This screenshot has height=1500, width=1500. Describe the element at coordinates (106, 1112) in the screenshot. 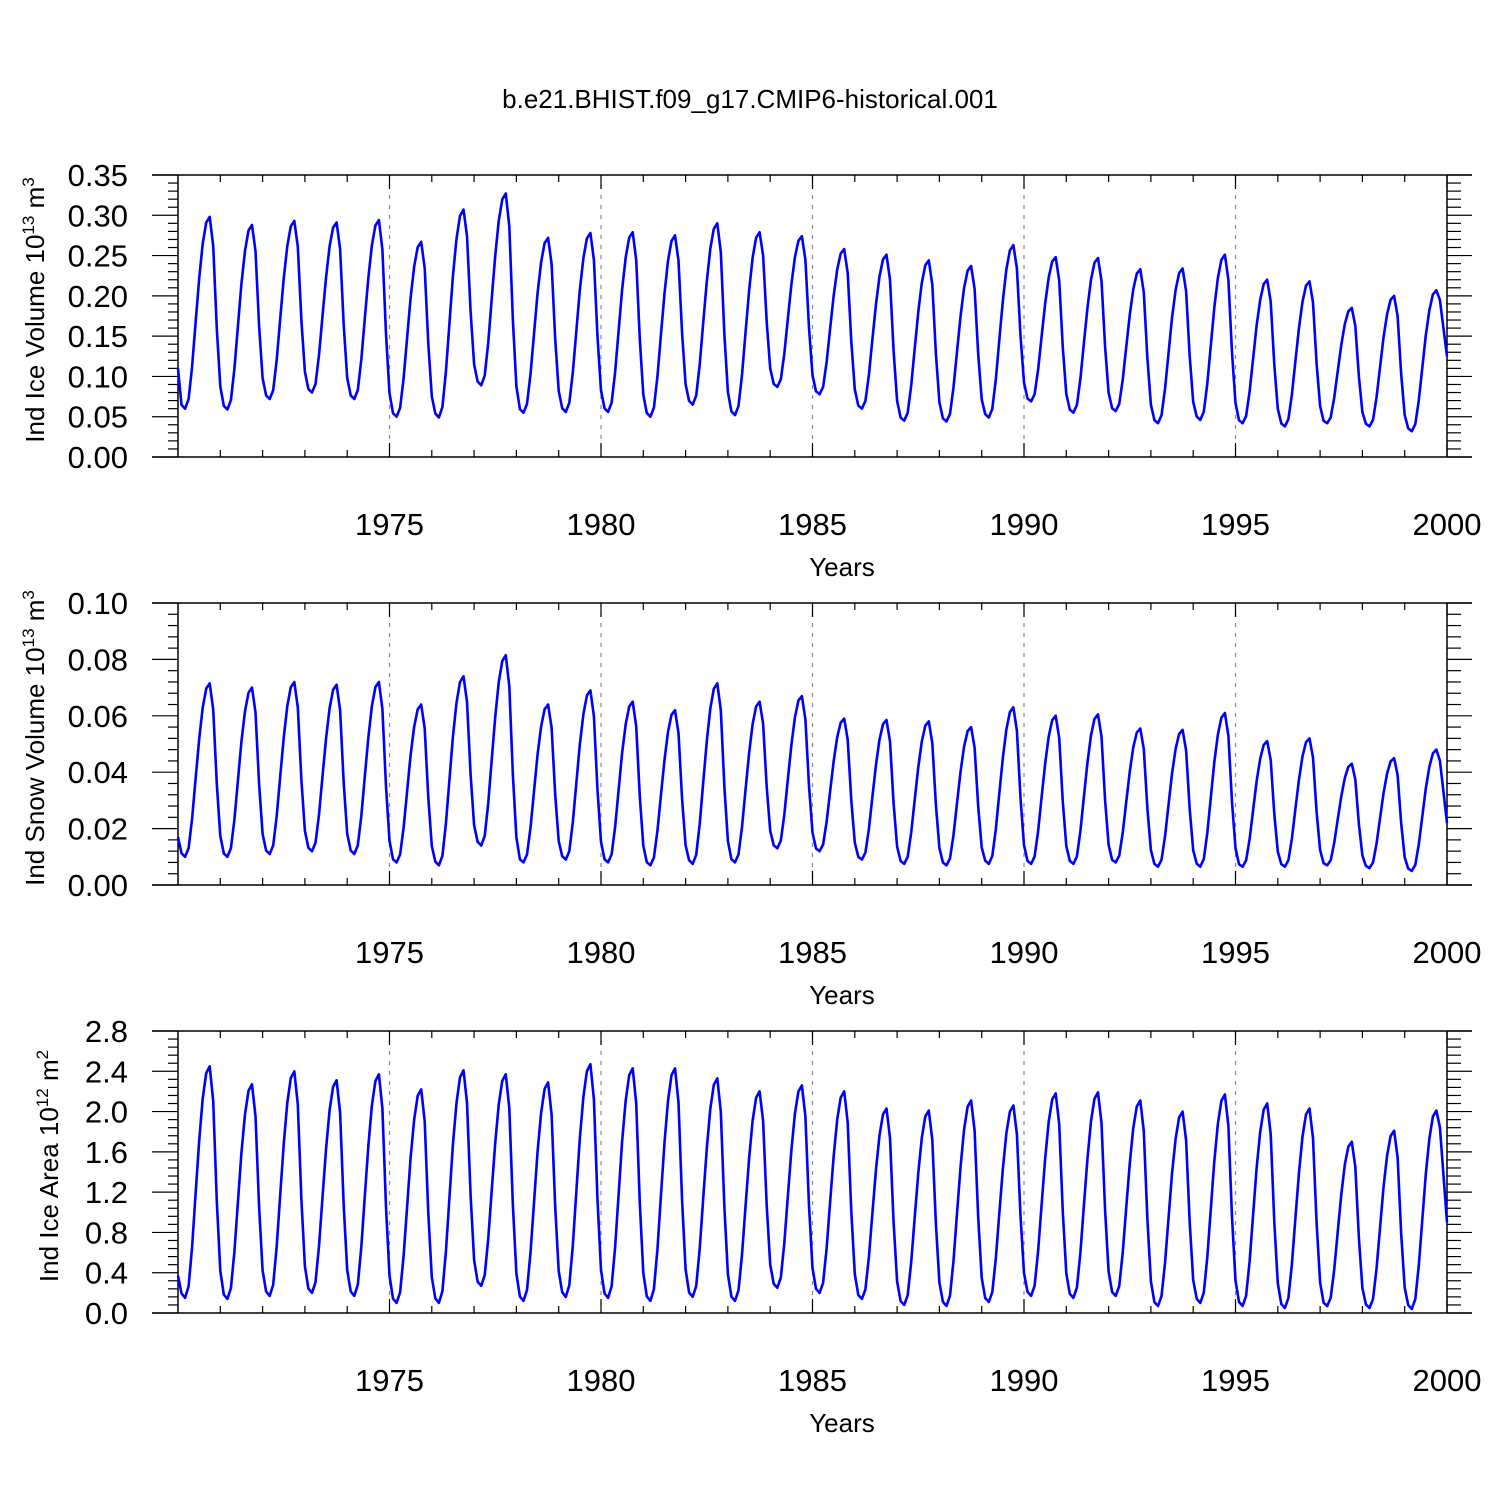

I see `y-tick-label: 2.0` at that location.